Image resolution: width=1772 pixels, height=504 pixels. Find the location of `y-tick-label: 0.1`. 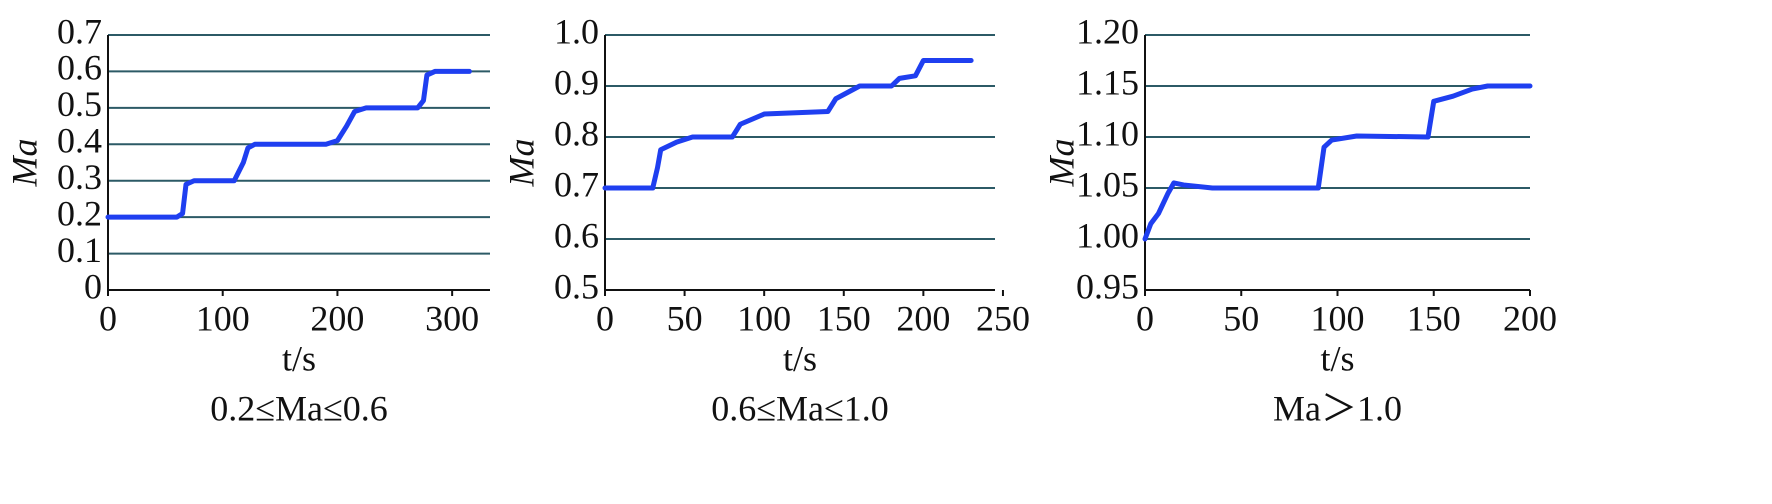

y-tick-label: 0.1 is located at coordinates (79, 250).